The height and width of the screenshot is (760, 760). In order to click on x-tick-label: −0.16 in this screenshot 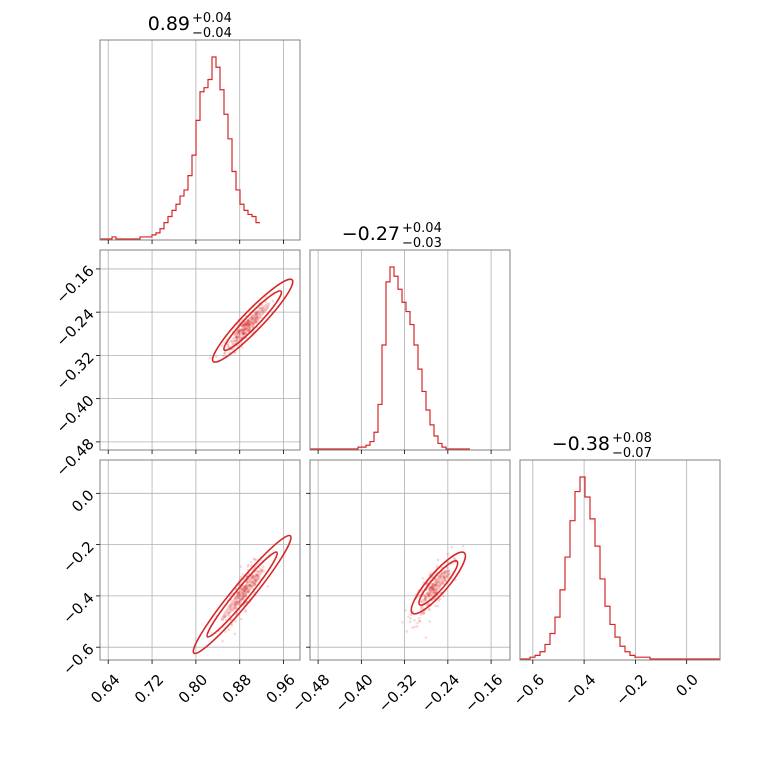, I will do `click(483, 693)`.